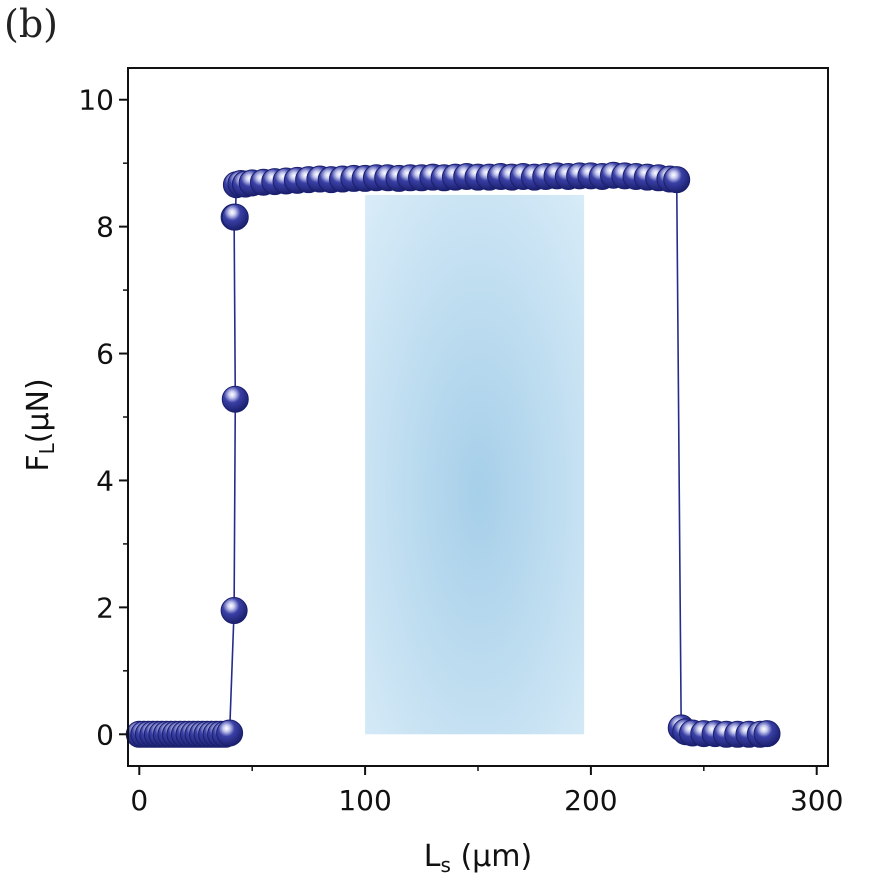 The image size is (870, 880). Describe the element at coordinates (96, 100) in the screenshot. I see `y-tick-label: 10` at that location.